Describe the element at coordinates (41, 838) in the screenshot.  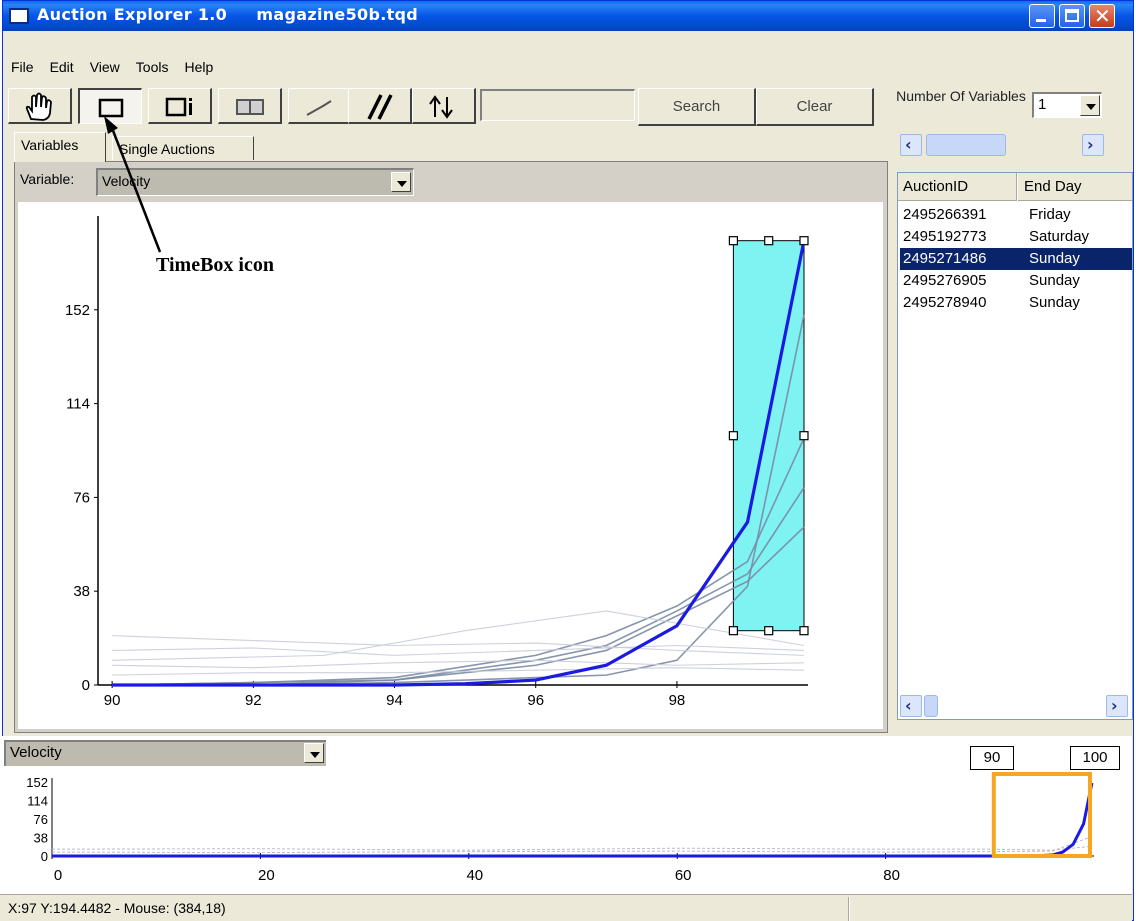
I see `overview-y-tick-label: 38` at that location.